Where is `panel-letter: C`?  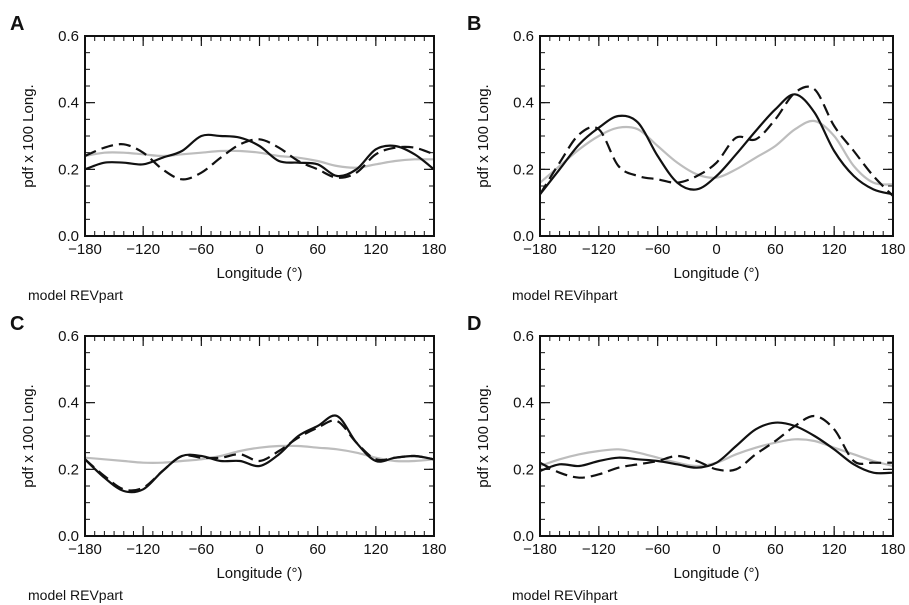
panel-letter: C is located at coordinates (17, 324).